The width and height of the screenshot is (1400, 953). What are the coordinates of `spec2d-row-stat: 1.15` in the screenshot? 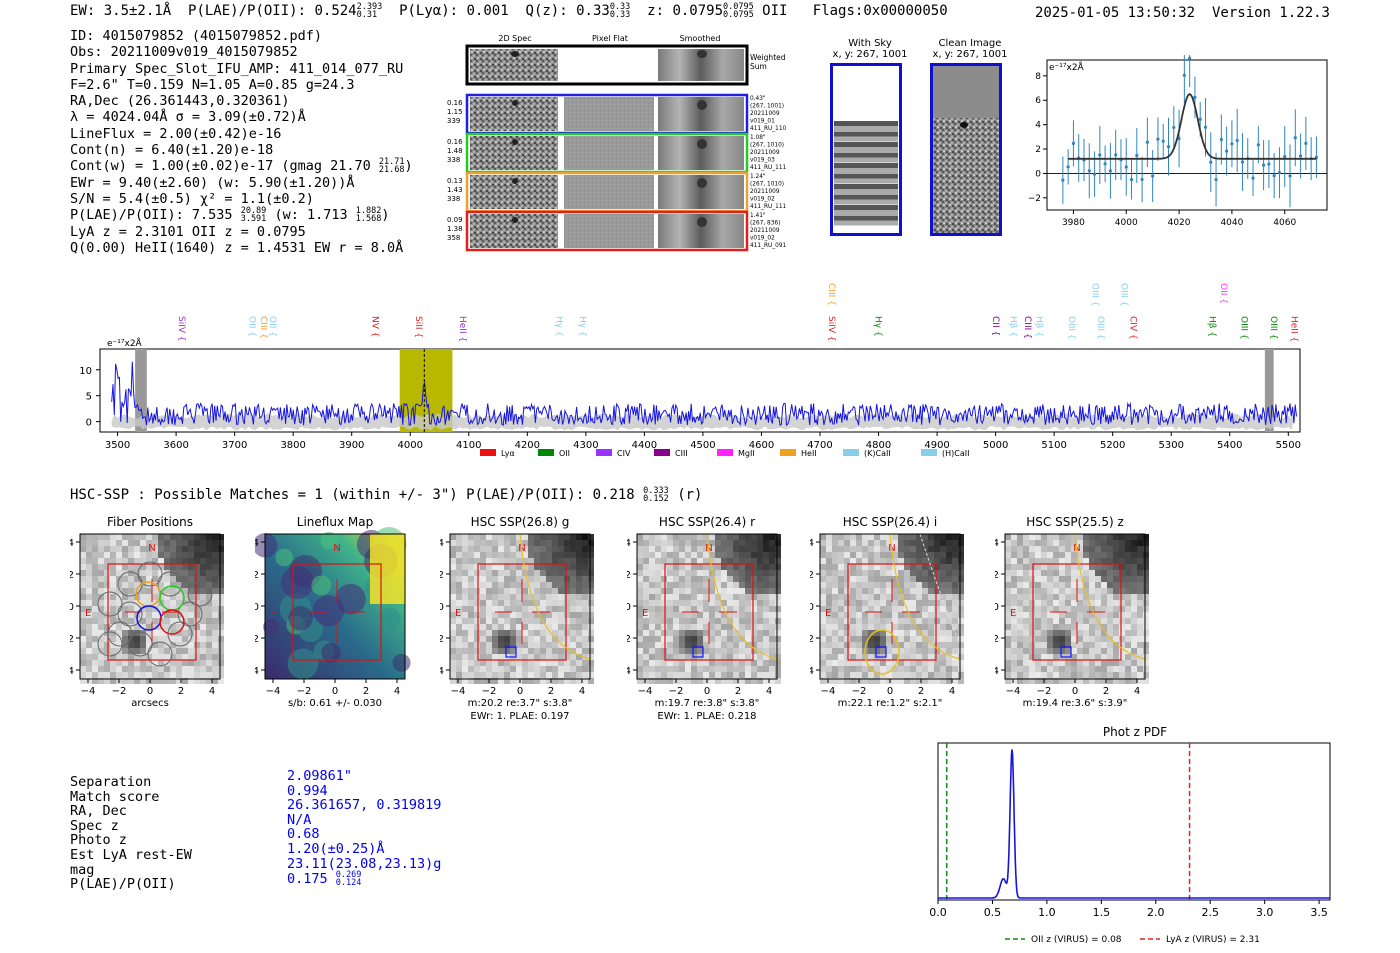 It's located at (455, 112).